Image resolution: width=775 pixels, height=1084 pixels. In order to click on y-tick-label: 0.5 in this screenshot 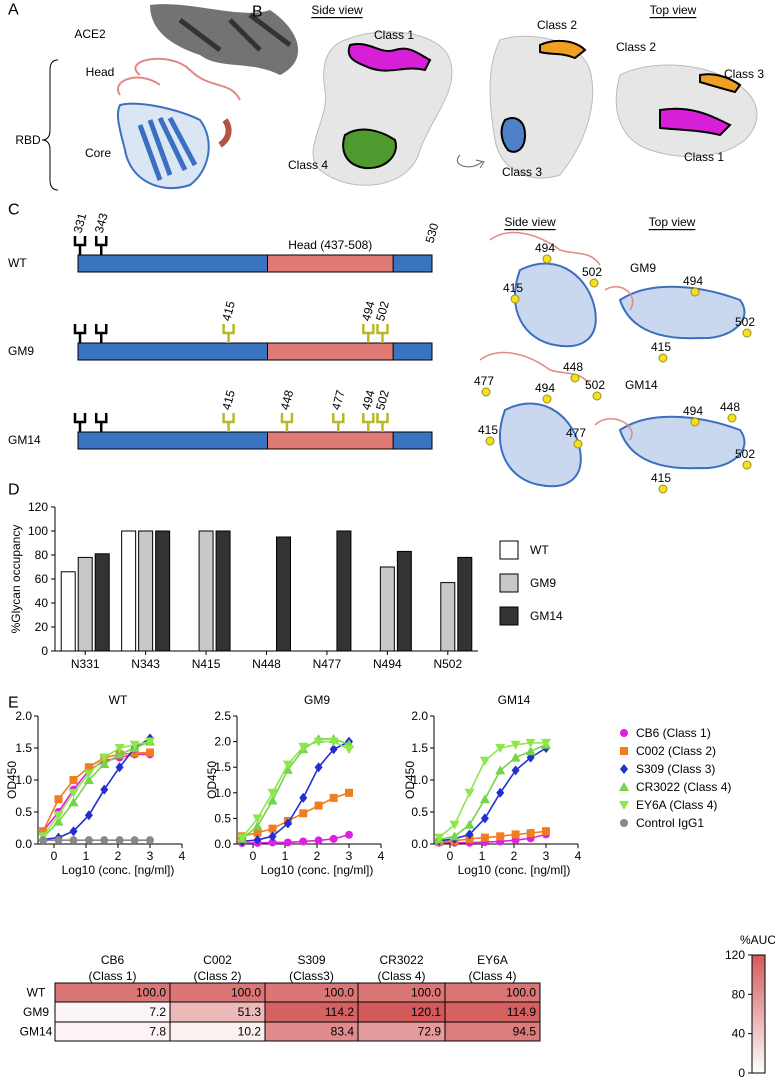, I will do `click(419, 812)`.